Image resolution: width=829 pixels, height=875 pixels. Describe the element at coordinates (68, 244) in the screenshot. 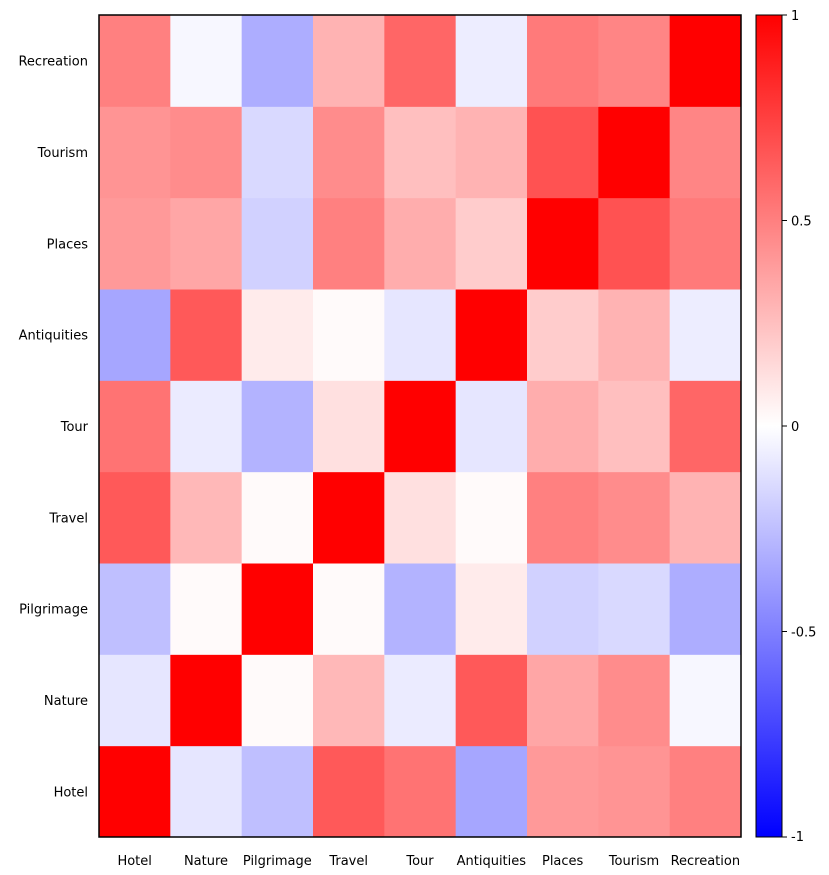

I see `y-tick-label: Places` at that location.